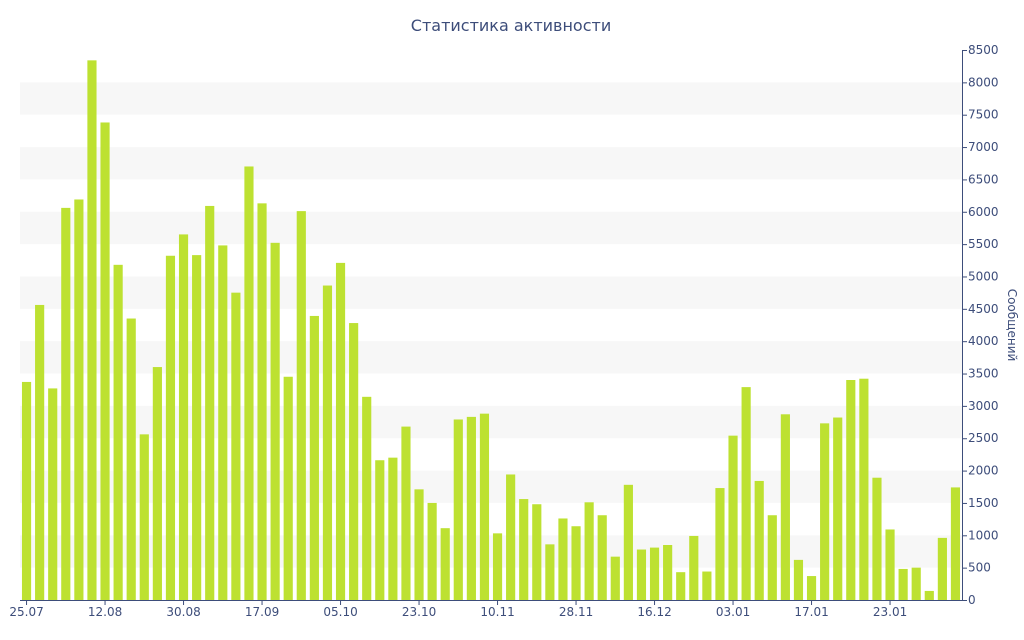 This screenshot has height=640, width=1024. What do you see at coordinates (890, 612) in the screenshot?
I see `x-tick-label: 23.01` at bounding box center [890, 612].